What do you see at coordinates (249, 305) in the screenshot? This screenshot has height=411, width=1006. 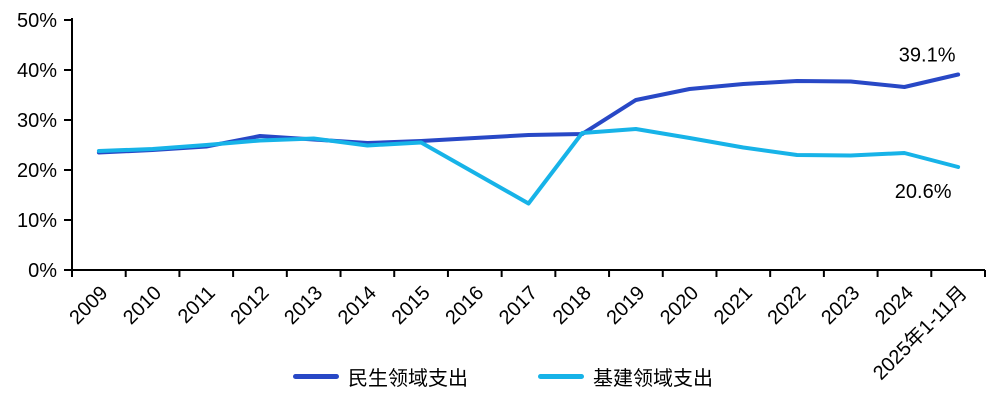 I see `x-axis-label: 2012` at bounding box center [249, 305].